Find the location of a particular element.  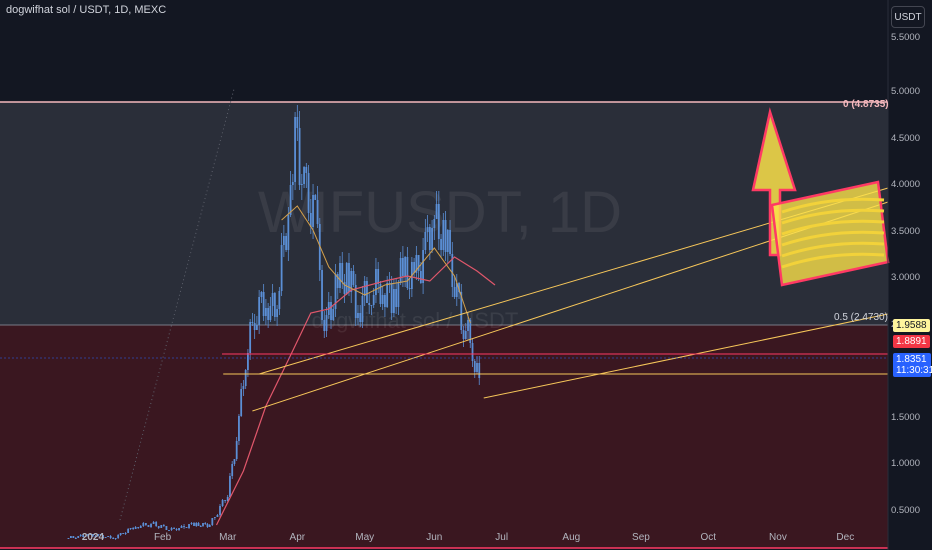

x-tick-label: Jul is located at coordinates (501, 537).